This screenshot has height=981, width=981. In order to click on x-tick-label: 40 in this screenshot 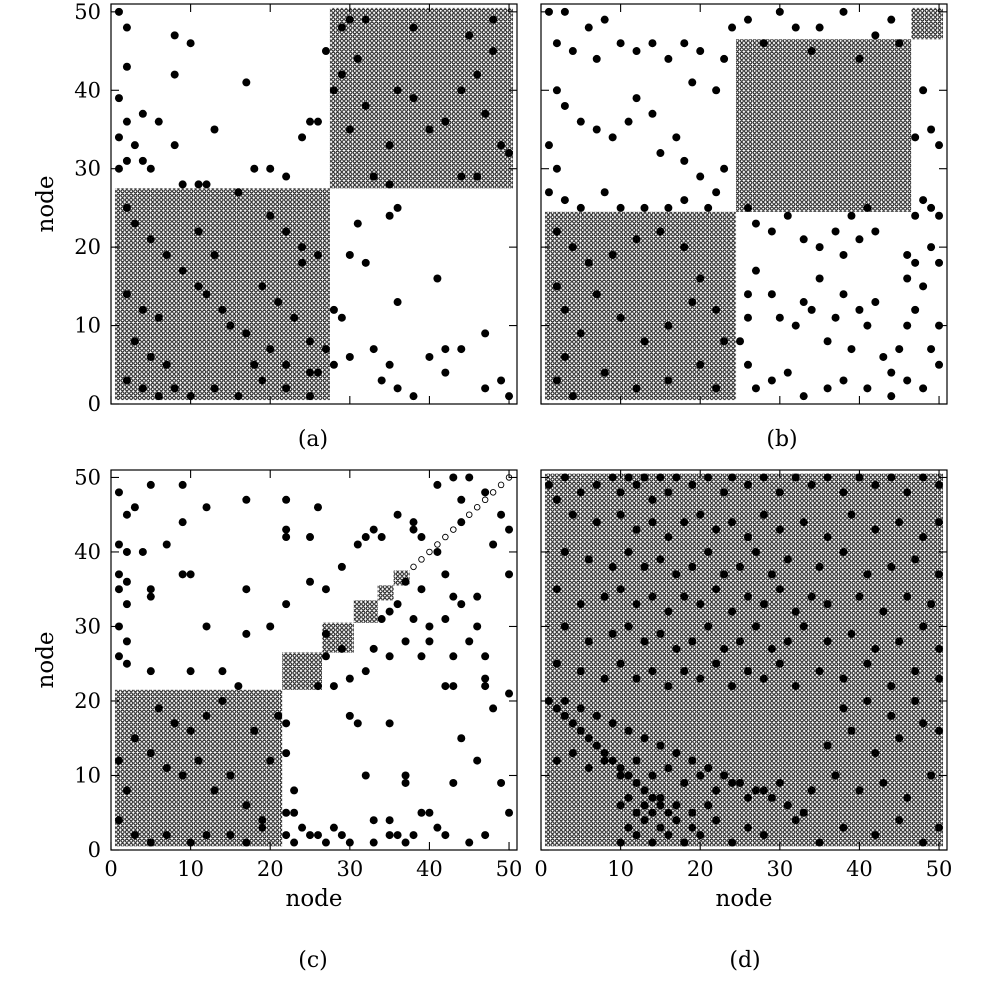, I will do `click(429, 869)`.